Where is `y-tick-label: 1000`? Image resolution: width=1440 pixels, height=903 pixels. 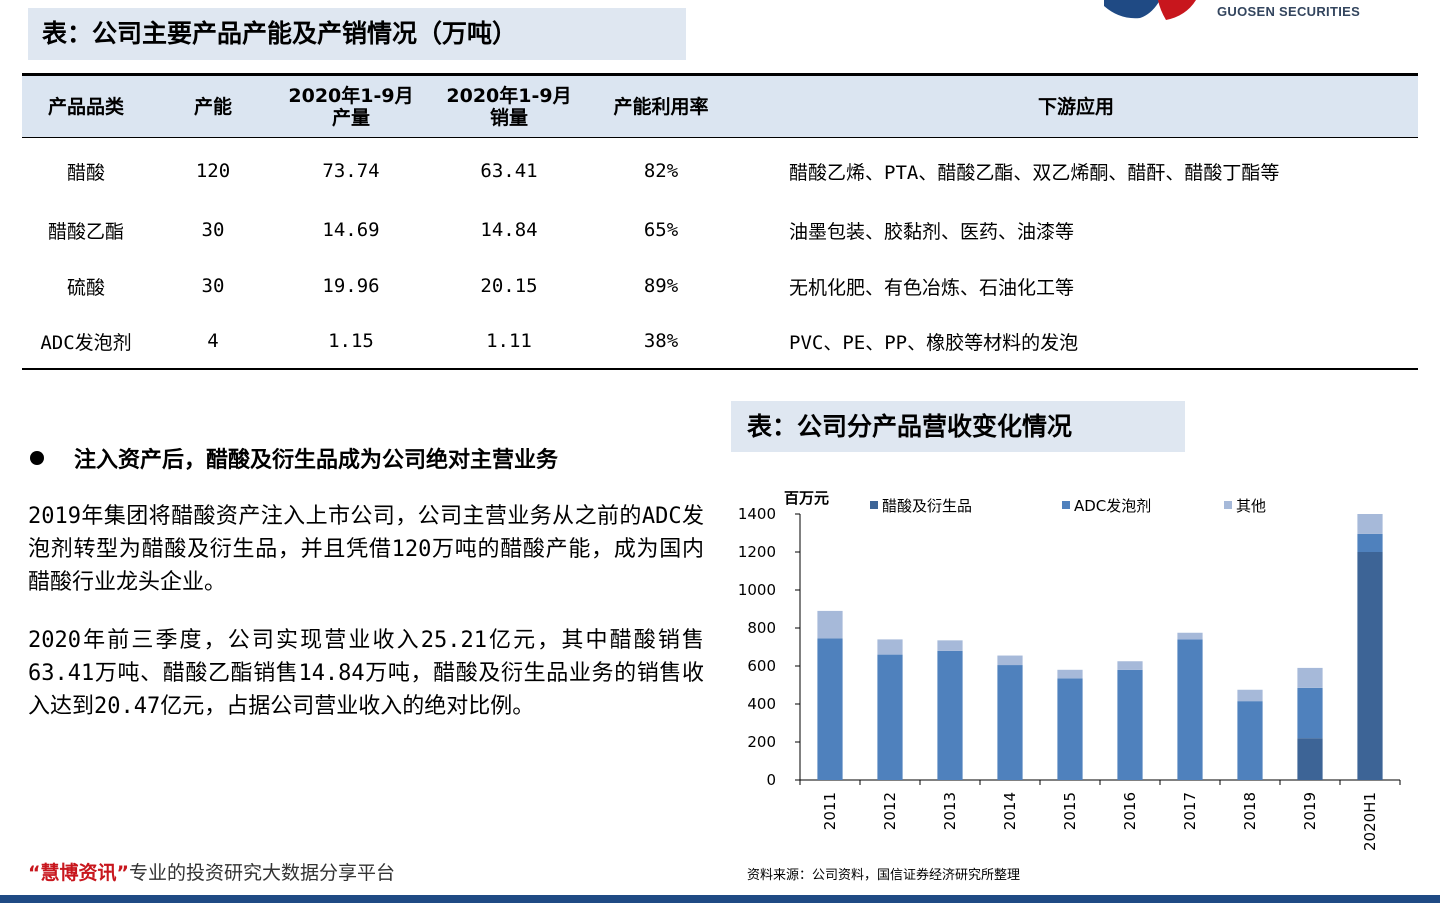 y-tick-label: 1000 is located at coordinates (757, 590).